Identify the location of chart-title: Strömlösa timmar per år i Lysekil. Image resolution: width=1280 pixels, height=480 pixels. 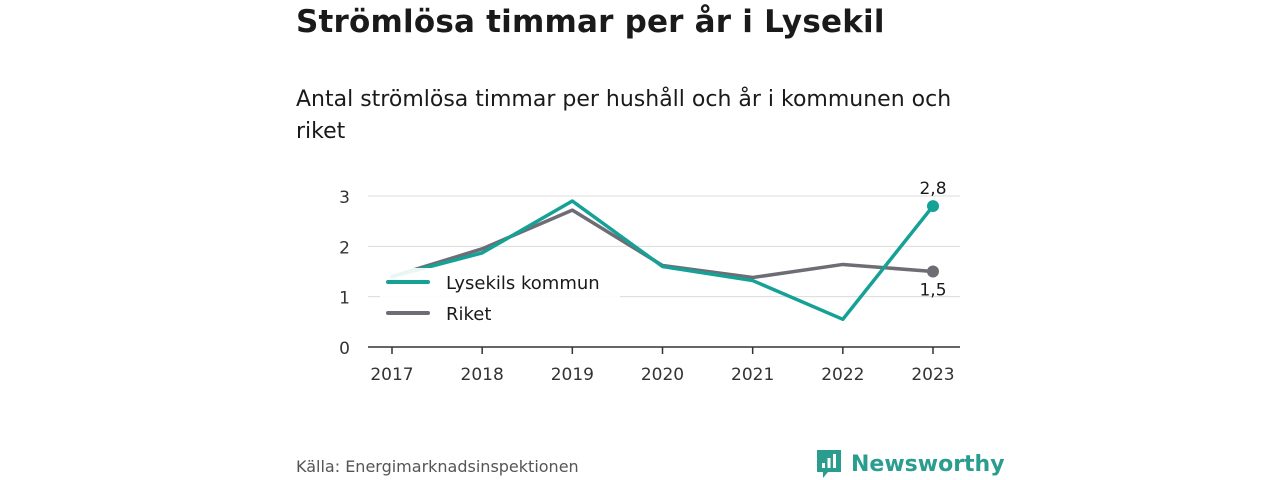
(590, 22).